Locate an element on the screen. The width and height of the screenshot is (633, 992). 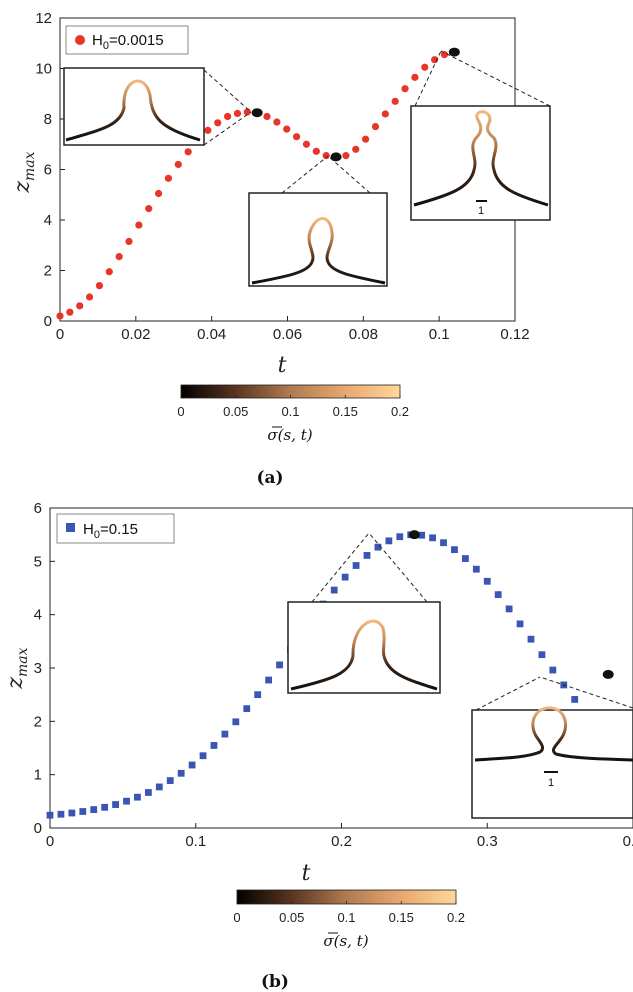
x-tick-label: 0.2 is located at coordinates (341, 841).